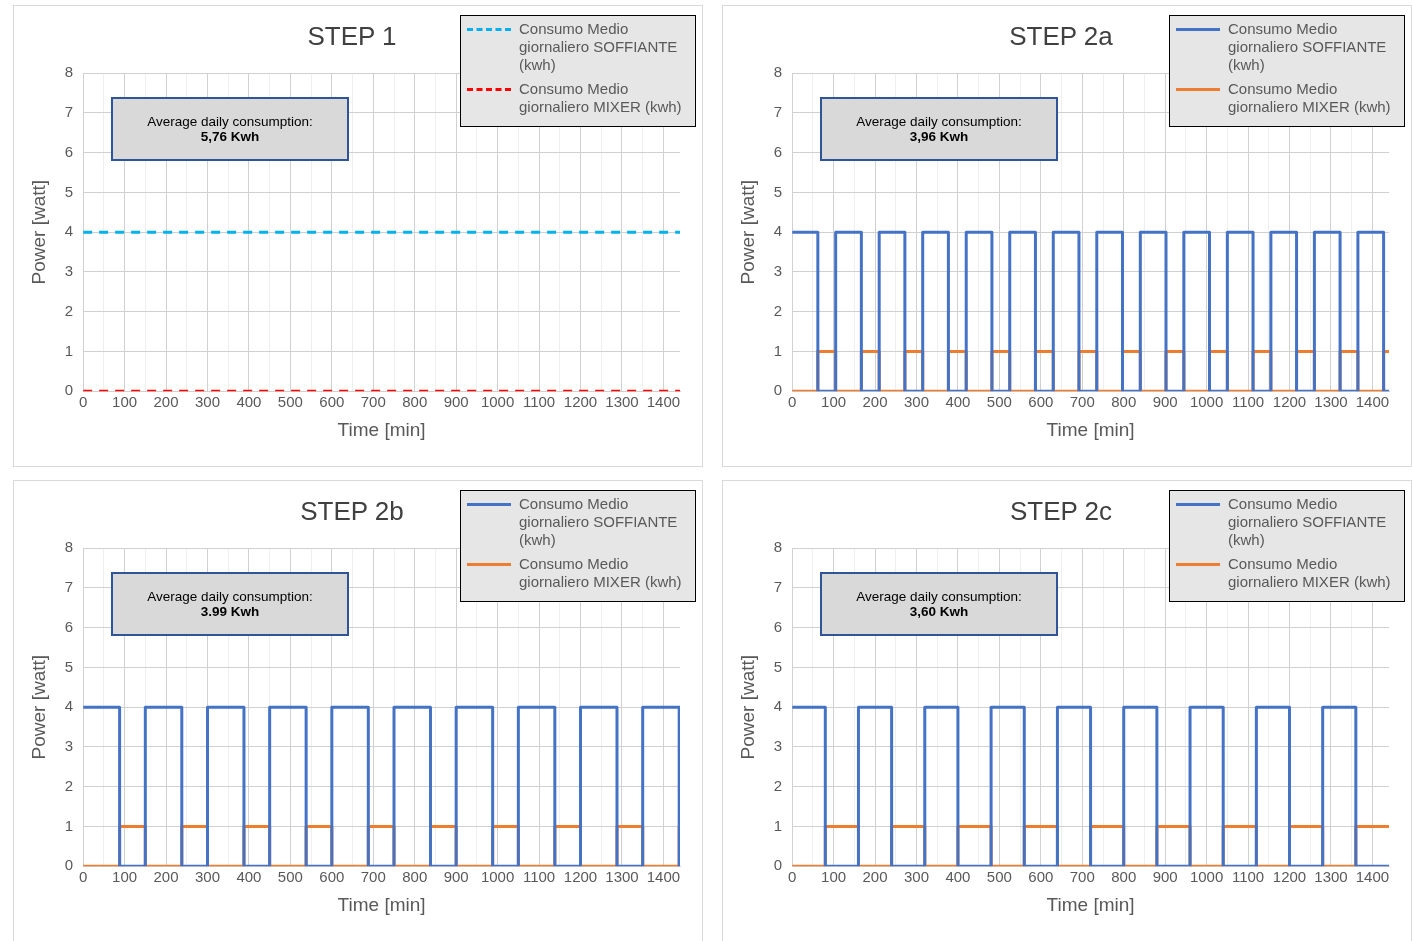 This screenshot has width=1412, height=941. What do you see at coordinates (939, 604) in the screenshot?
I see `note-box: Average daily consumption: 3,60 Kwh` at bounding box center [939, 604].